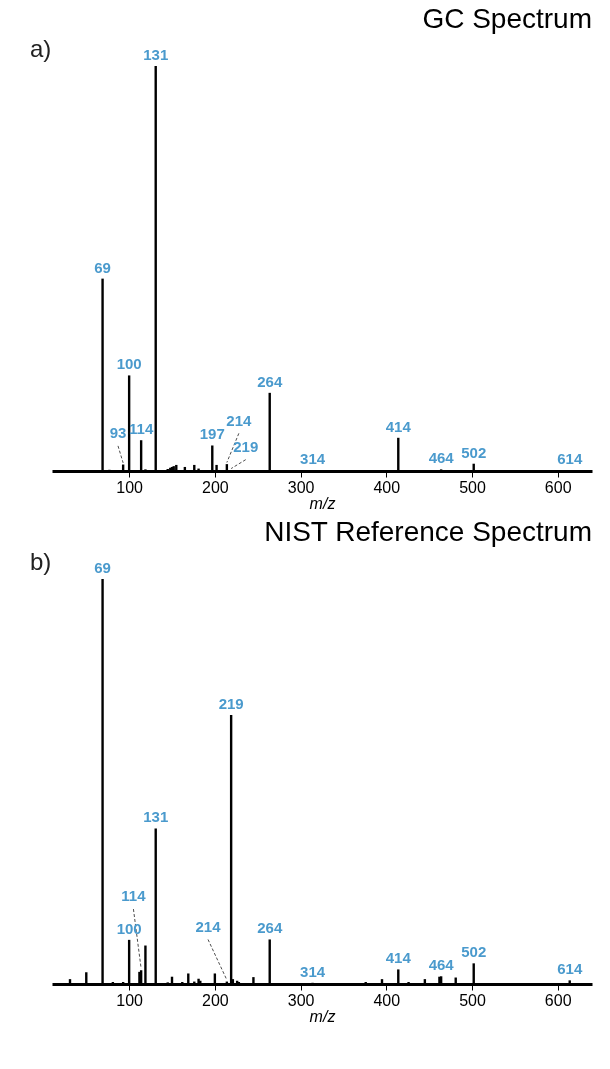 Image resolution: width=610 pixels, height=1069 pixels. I want to click on annotation: 93, so click(118, 433).